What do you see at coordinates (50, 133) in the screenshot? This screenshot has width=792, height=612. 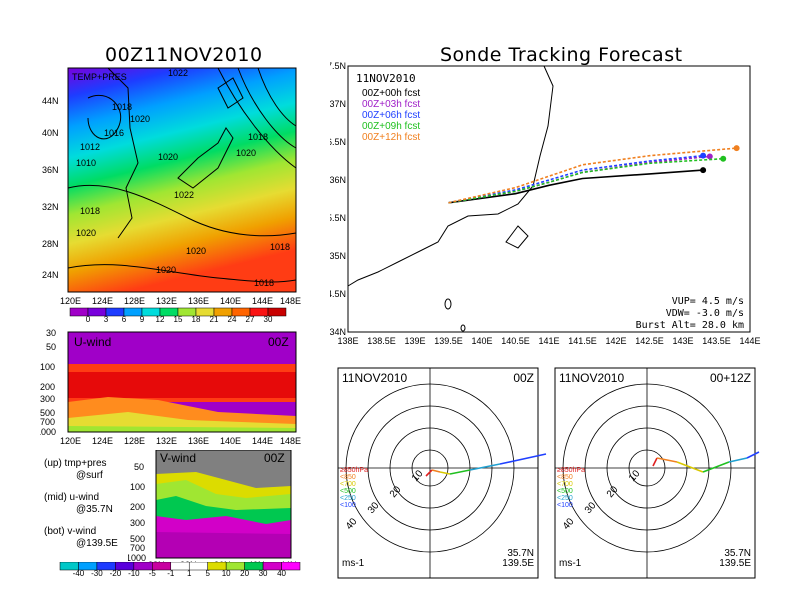 I see `lat-tick: 40N` at bounding box center [50, 133].